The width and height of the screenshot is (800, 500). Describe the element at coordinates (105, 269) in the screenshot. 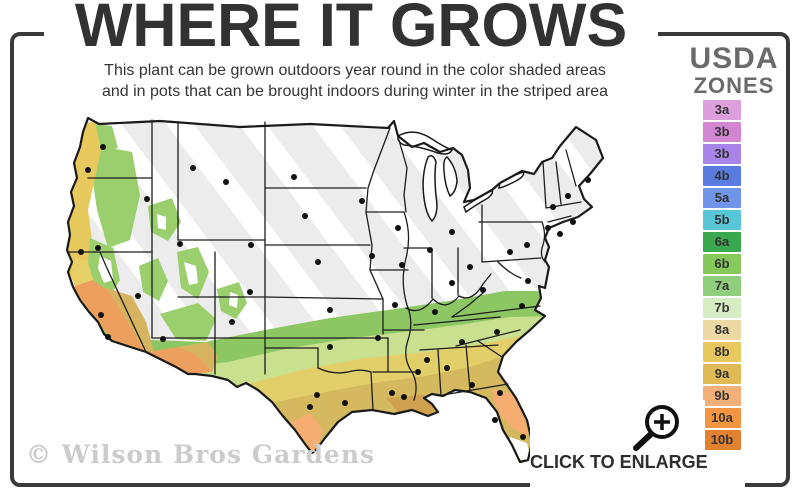

I see `sierra-snow` at that location.